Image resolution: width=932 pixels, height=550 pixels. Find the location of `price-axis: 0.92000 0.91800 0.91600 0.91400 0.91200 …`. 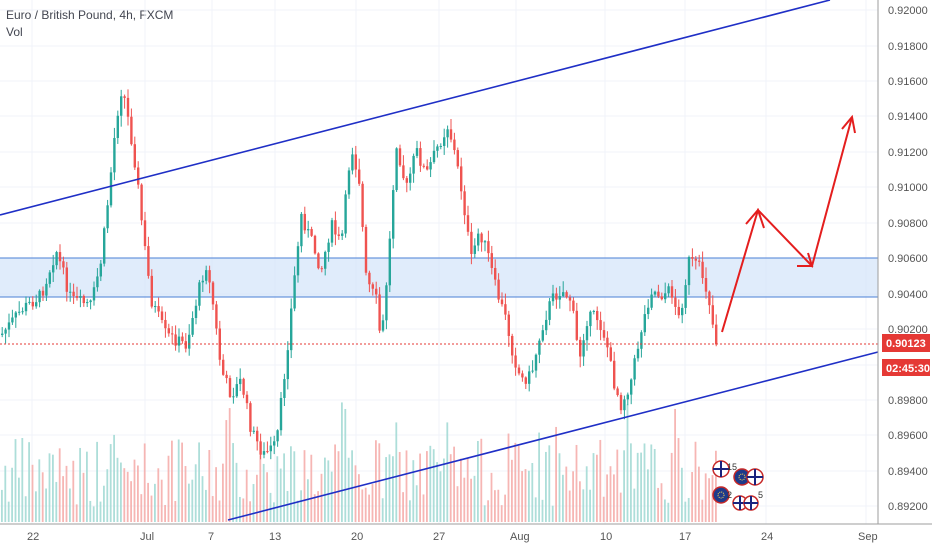

price-axis: 0.92000 0.91800 0.91600 0.91400 0.91200 … is located at coordinates (903, 262).